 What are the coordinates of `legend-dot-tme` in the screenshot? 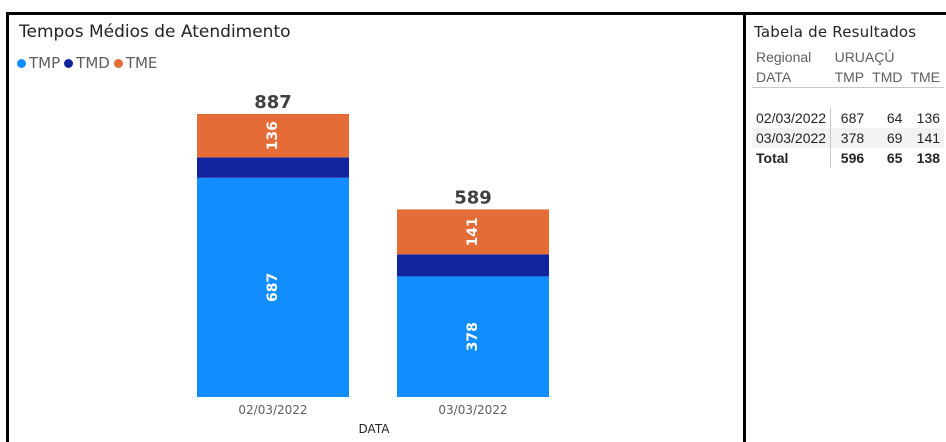 It's located at (118, 63).